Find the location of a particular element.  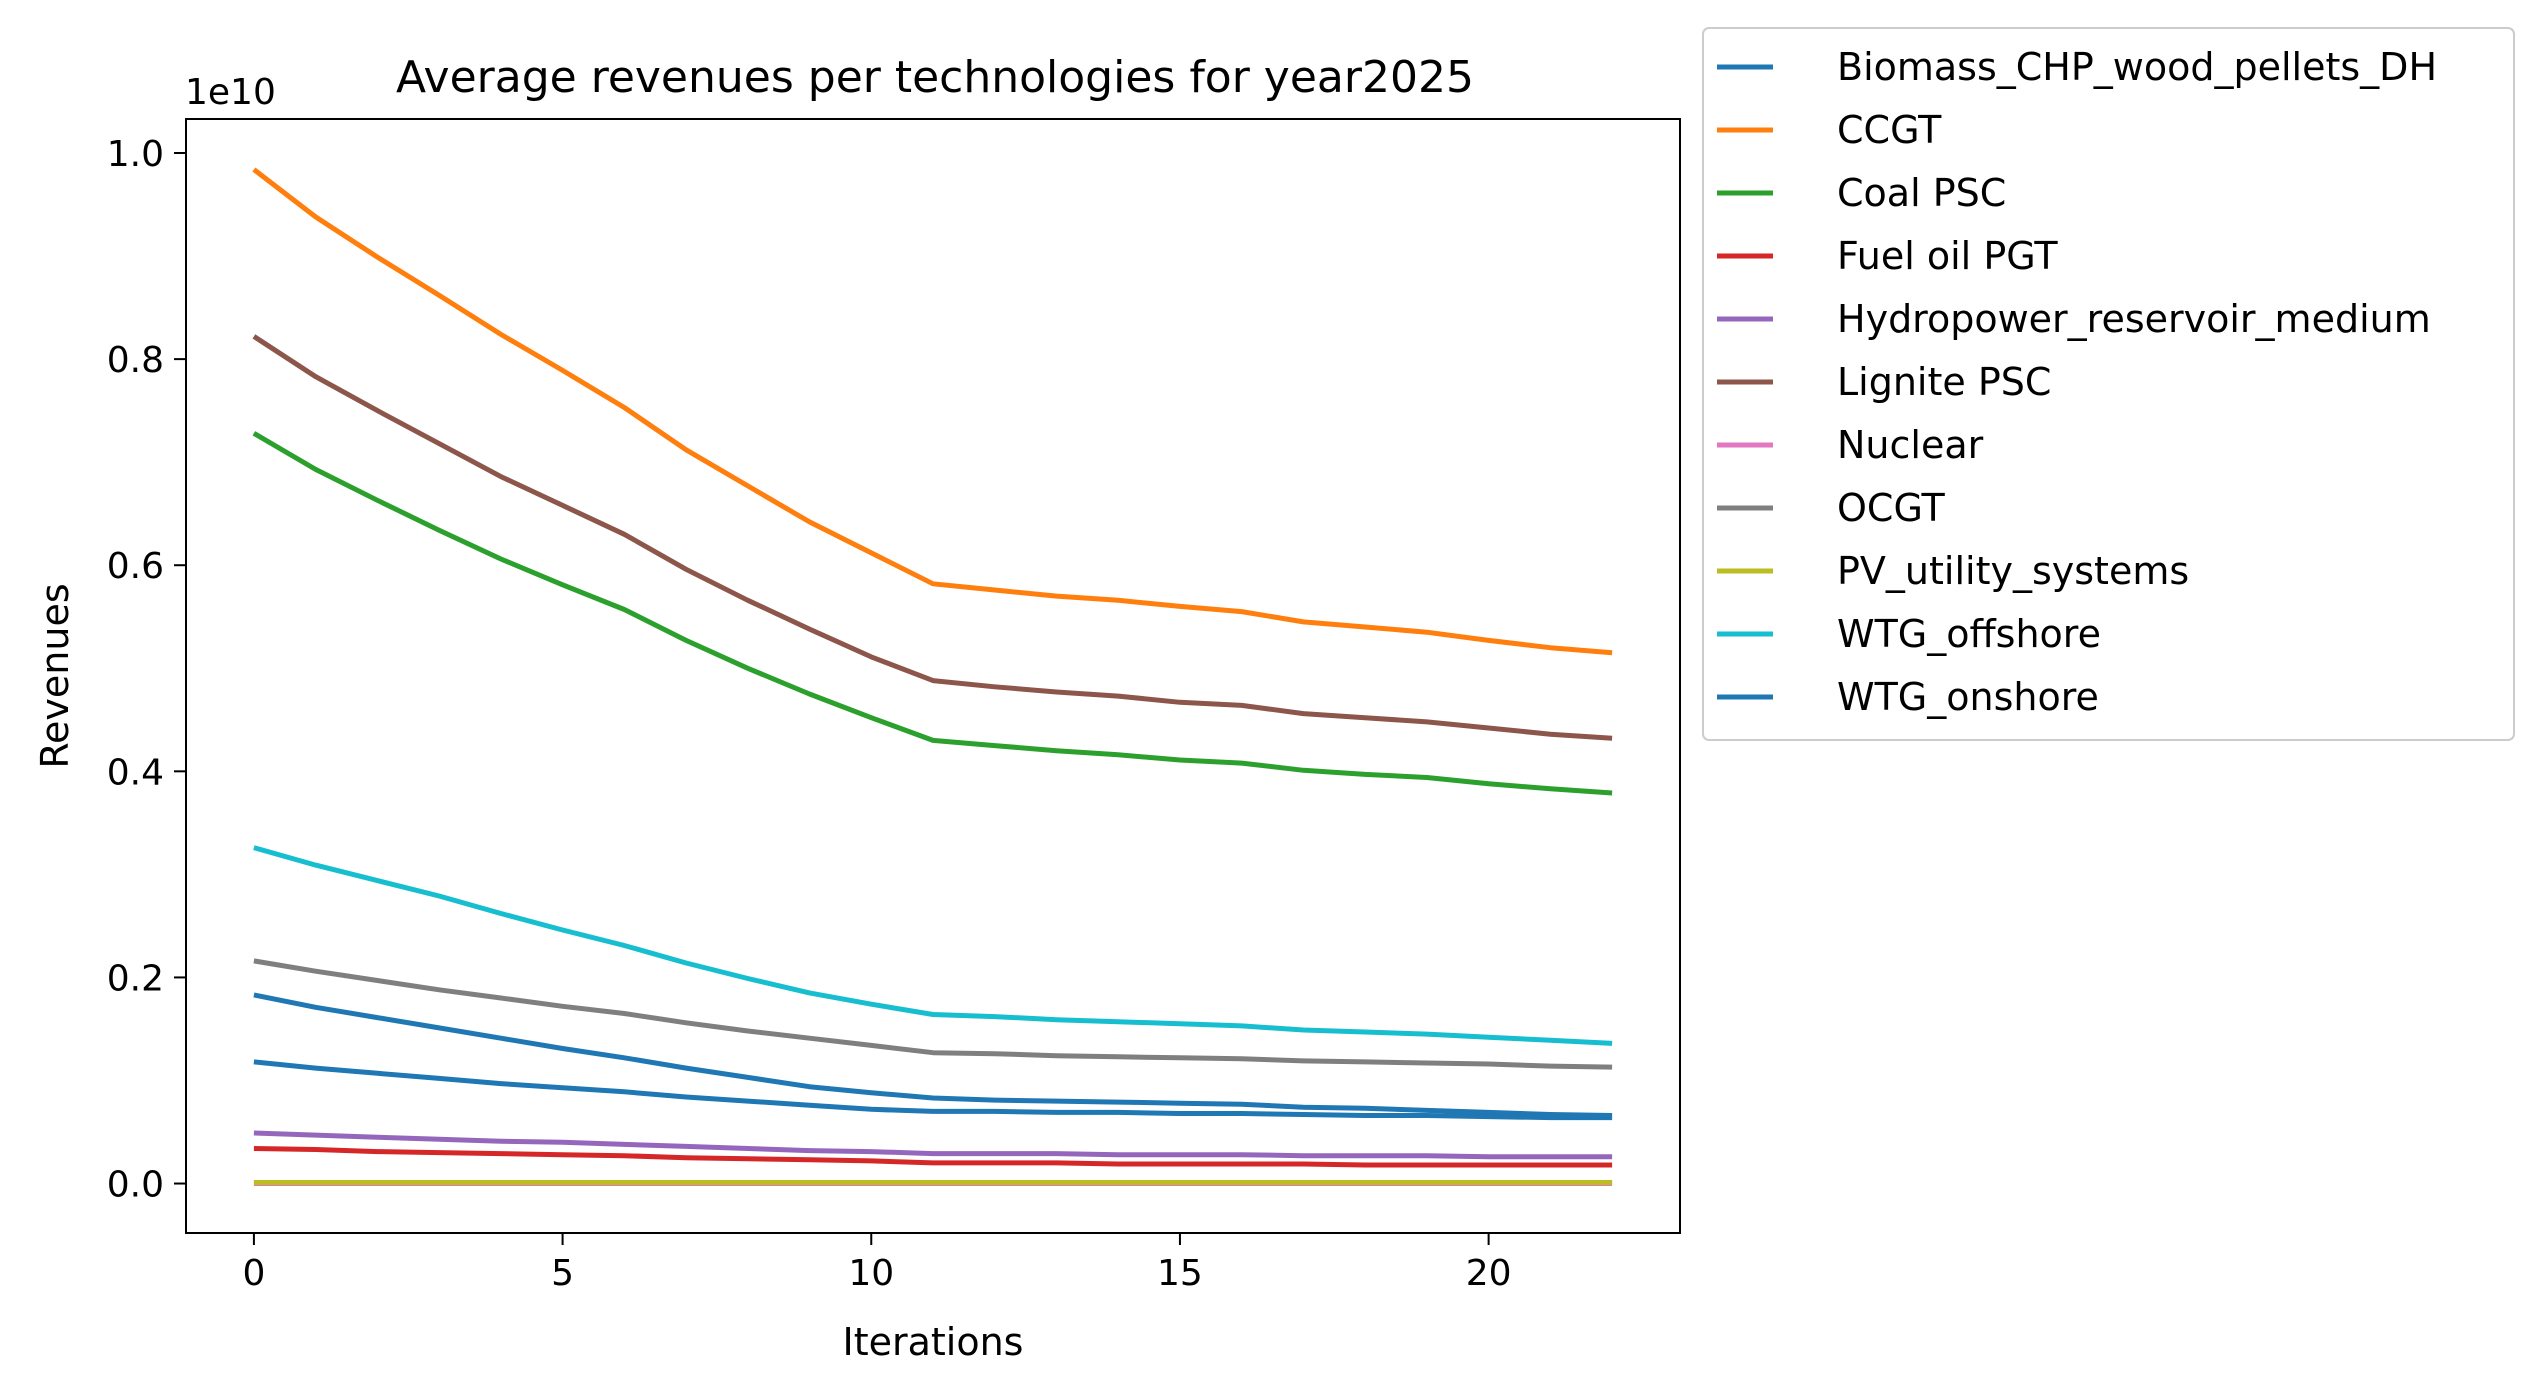

legend-label: PV_utility_systems is located at coordinates (2013, 571).